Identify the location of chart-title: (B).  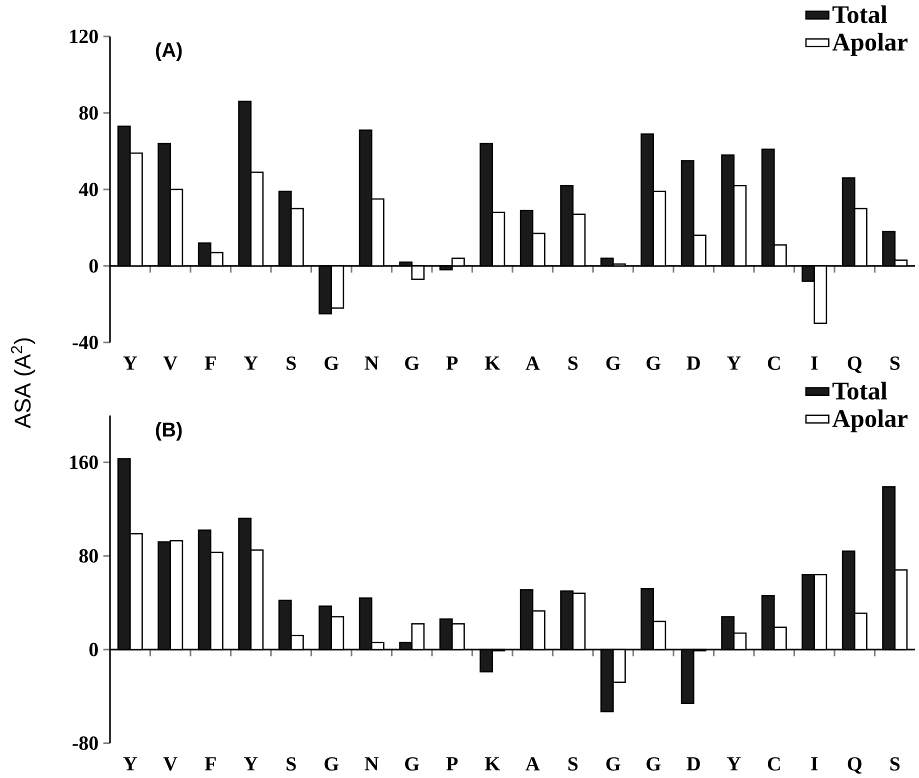
(169, 431).